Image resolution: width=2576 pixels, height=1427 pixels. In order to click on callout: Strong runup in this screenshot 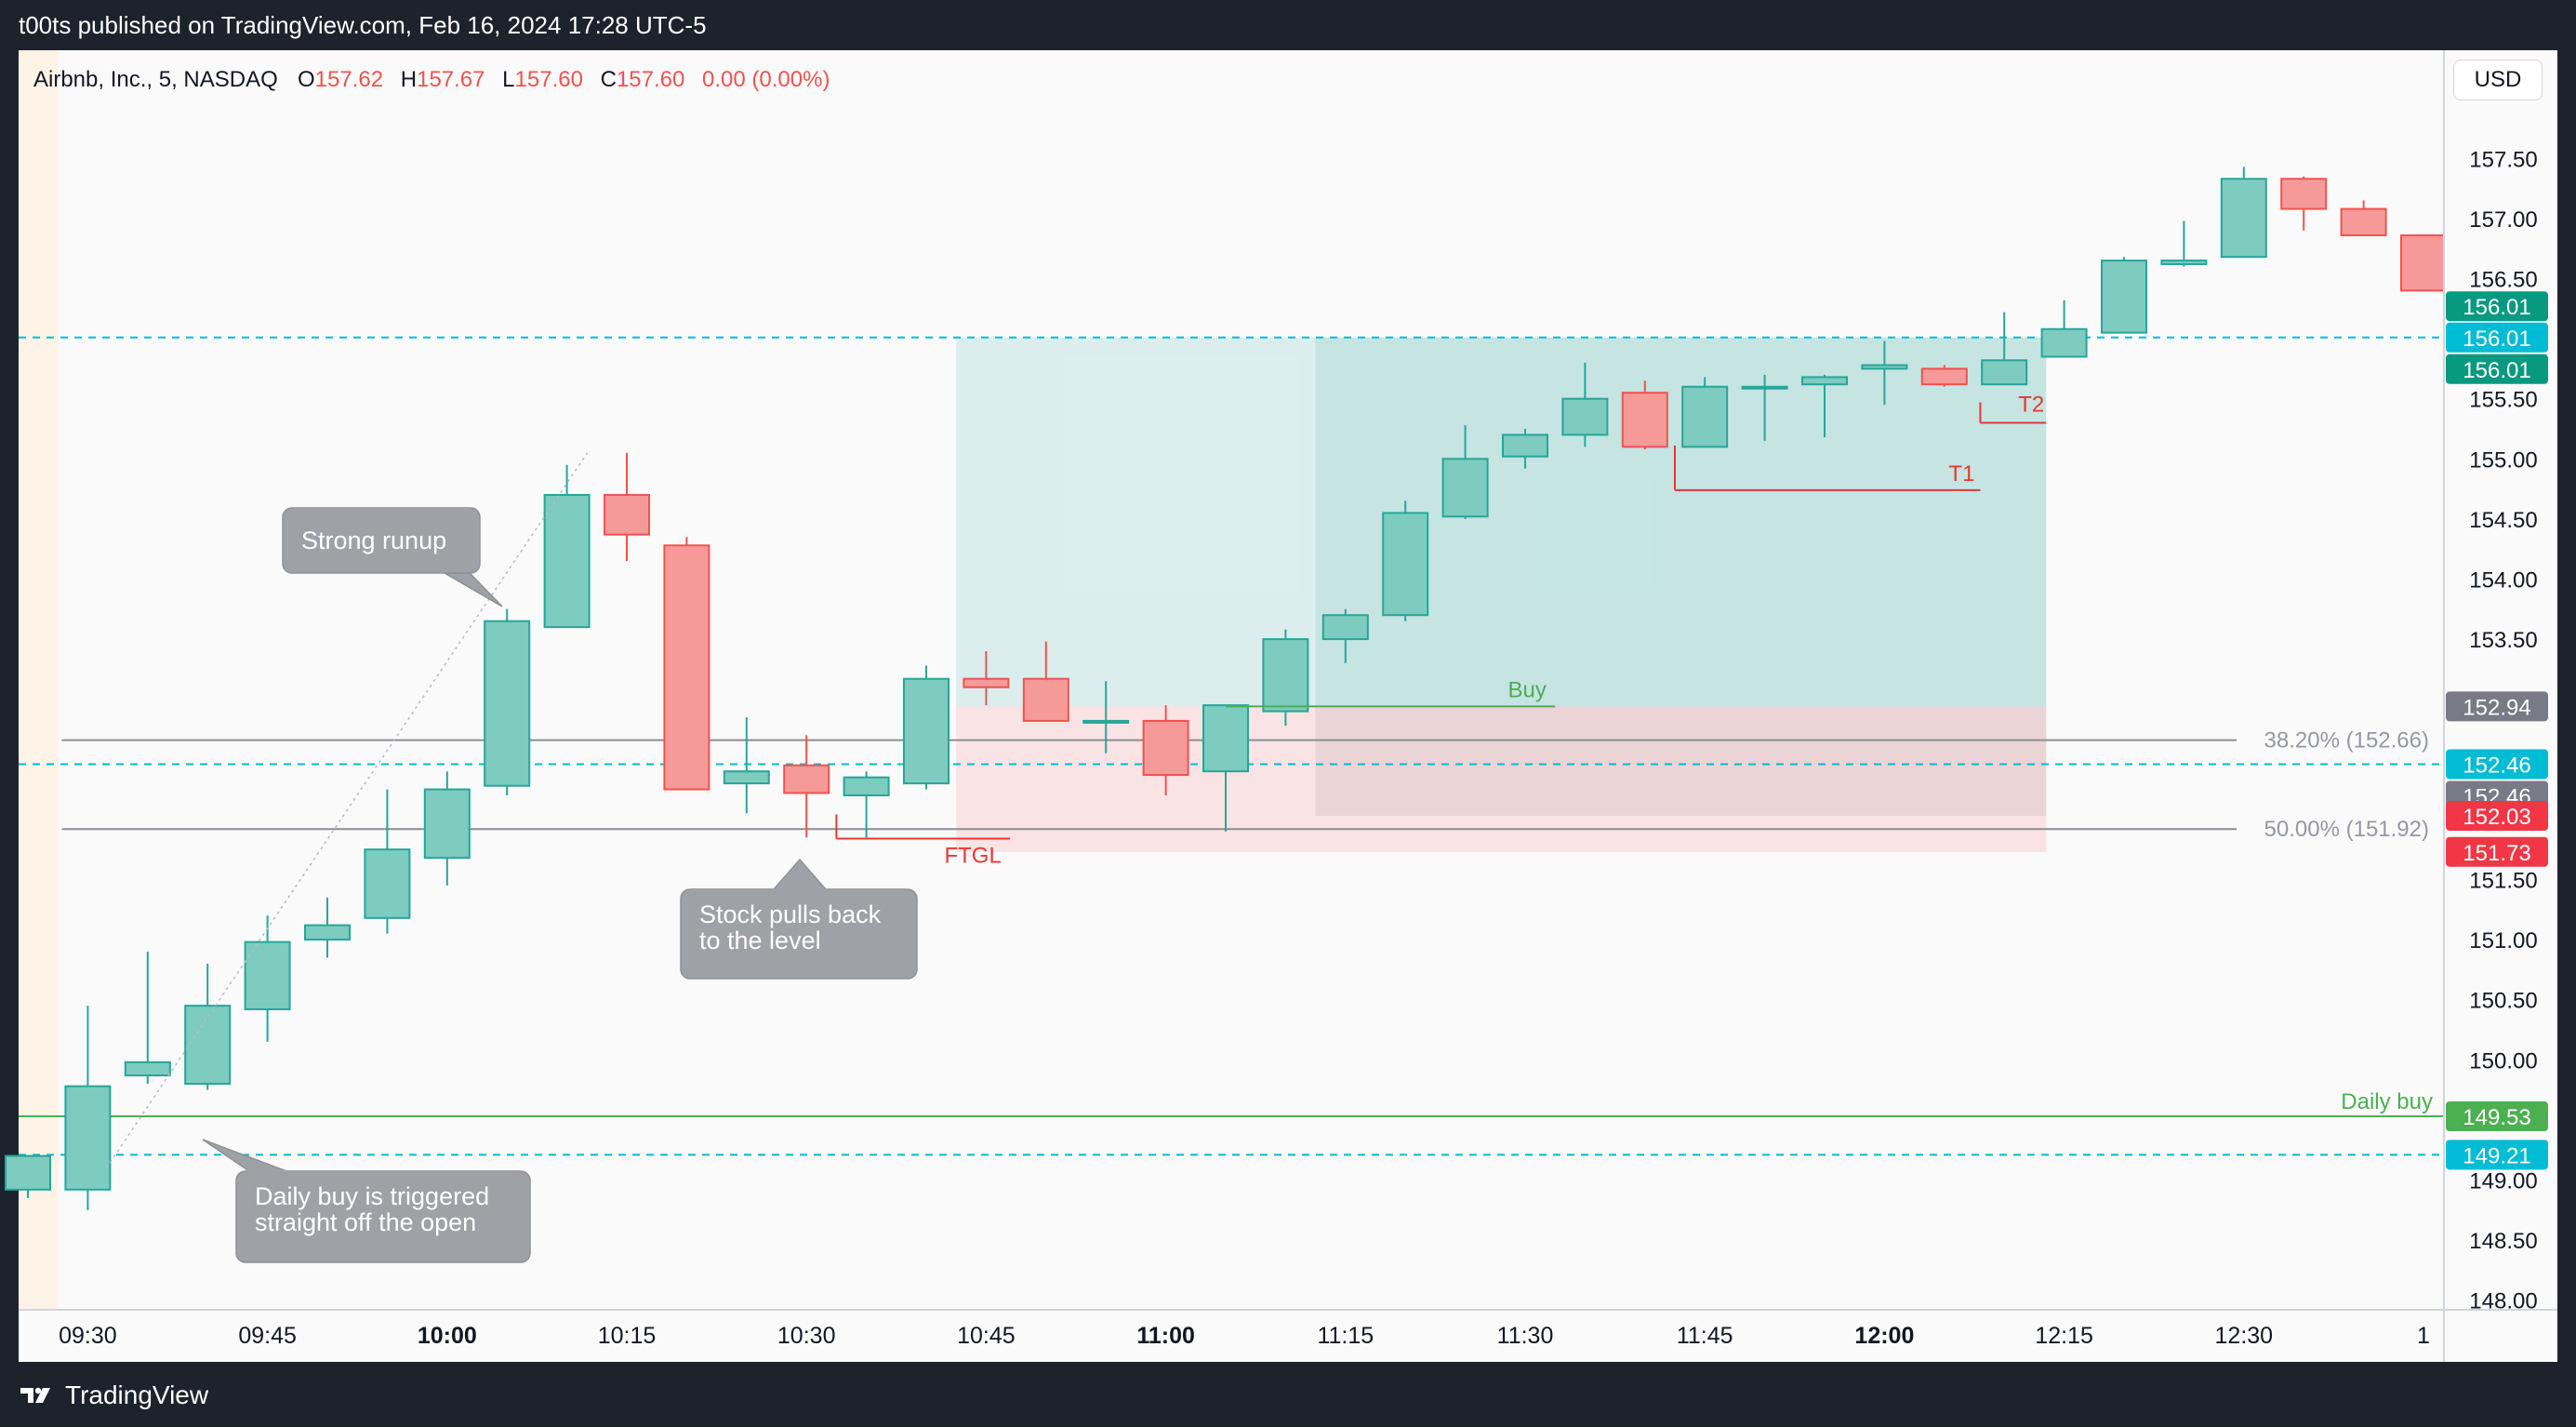, I will do `click(392, 557)`.